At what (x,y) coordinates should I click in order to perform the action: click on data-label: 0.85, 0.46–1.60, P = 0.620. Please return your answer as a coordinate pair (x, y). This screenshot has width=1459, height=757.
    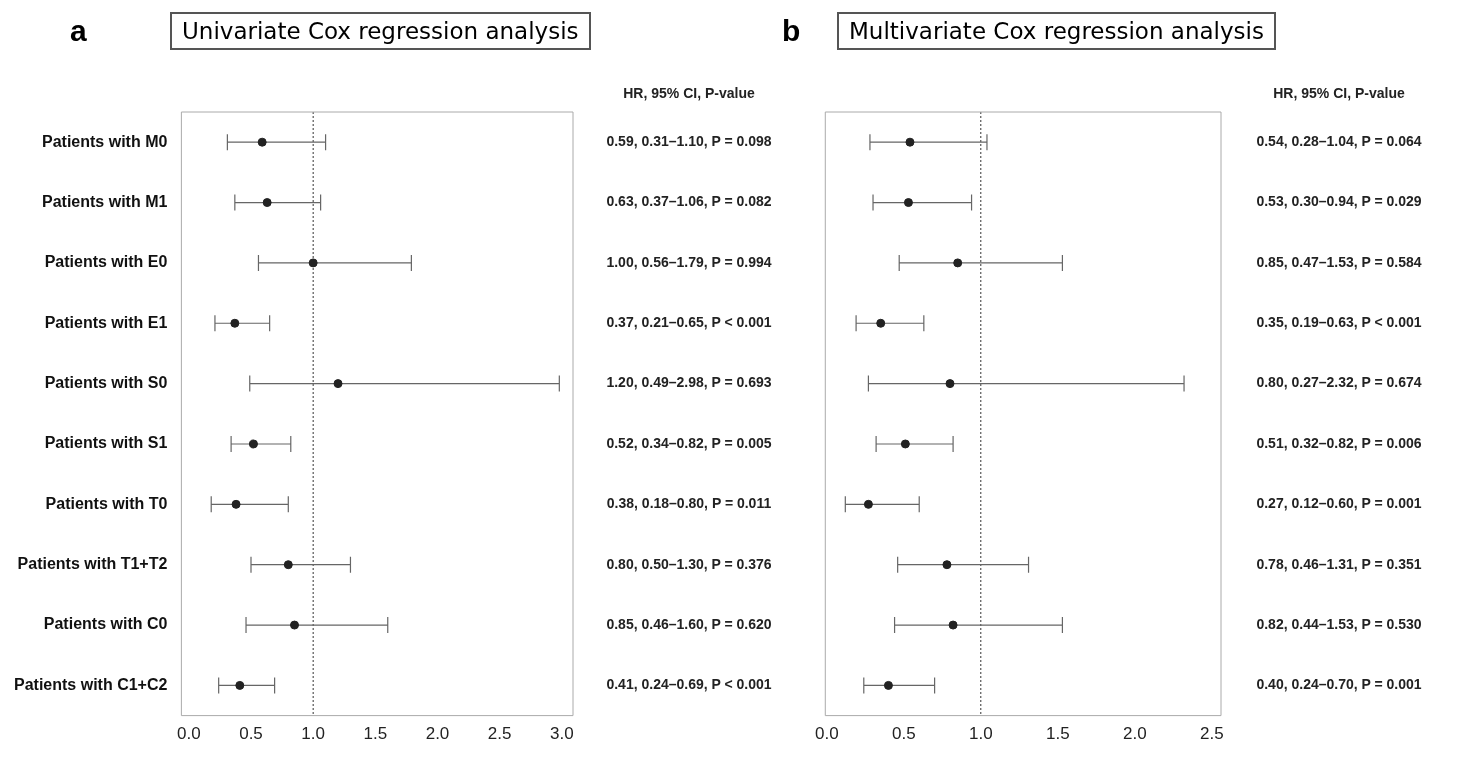
    Looking at the image, I should click on (689, 623).